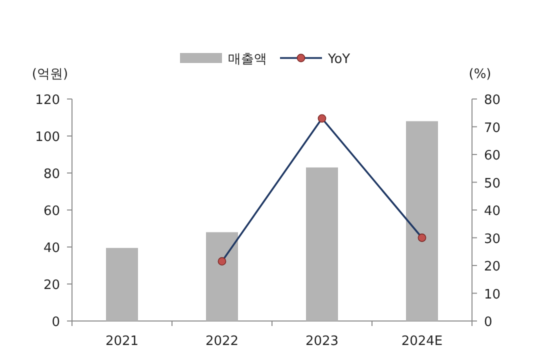 The height and width of the screenshot is (362, 535). Describe the element at coordinates (492, 128) in the screenshot. I see `y2-tick-label: 70` at that location.